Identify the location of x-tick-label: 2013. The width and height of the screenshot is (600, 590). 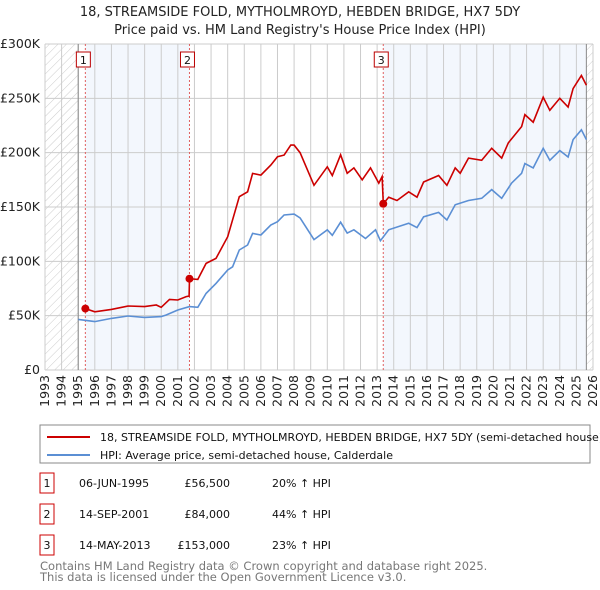
(376, 391).